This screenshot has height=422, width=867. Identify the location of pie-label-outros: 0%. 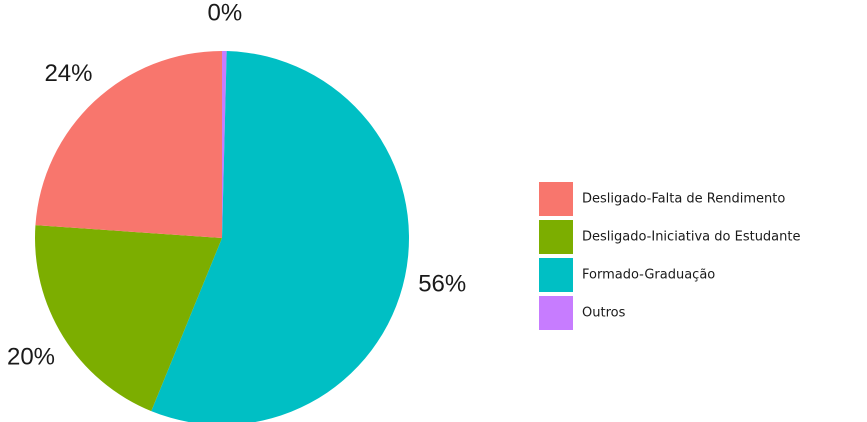
(224, 13).